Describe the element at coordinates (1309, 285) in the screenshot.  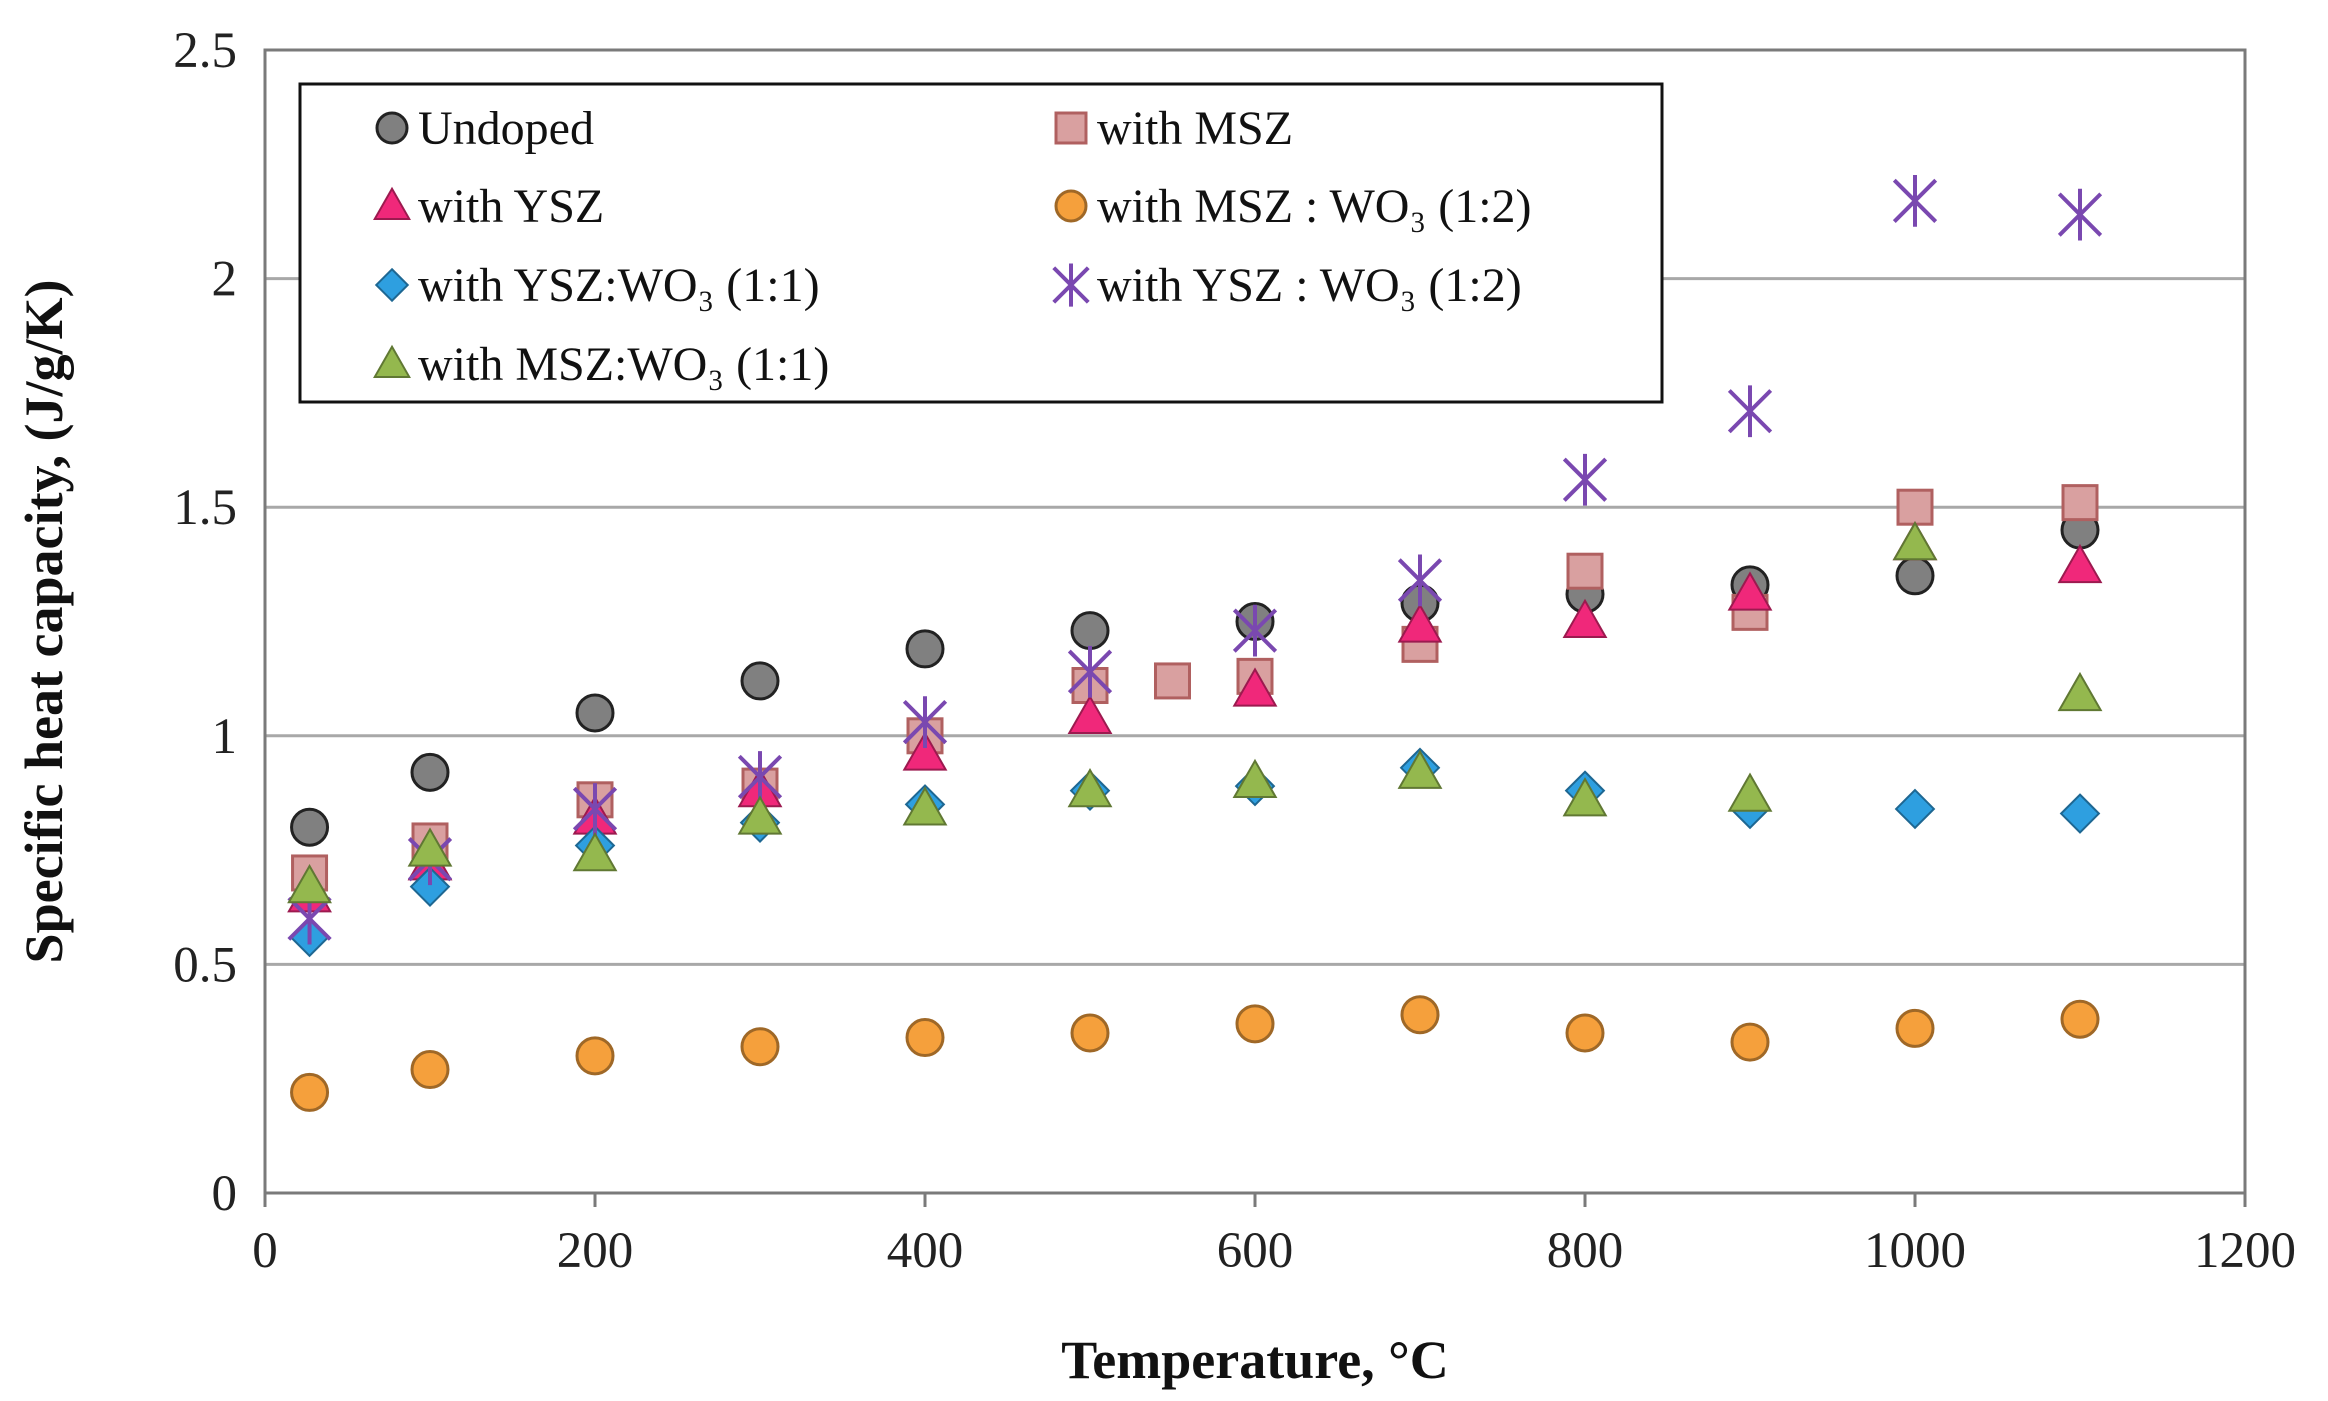
I see `legend-label: with YSZ : WO₃ (1:2)` at that location.